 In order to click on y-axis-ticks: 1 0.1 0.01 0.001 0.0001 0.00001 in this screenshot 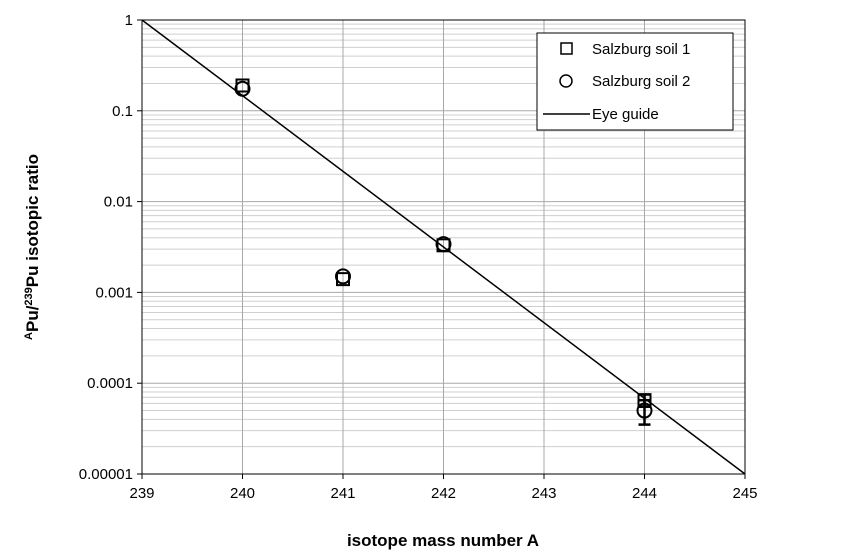, I will do `click(110, 247)`.